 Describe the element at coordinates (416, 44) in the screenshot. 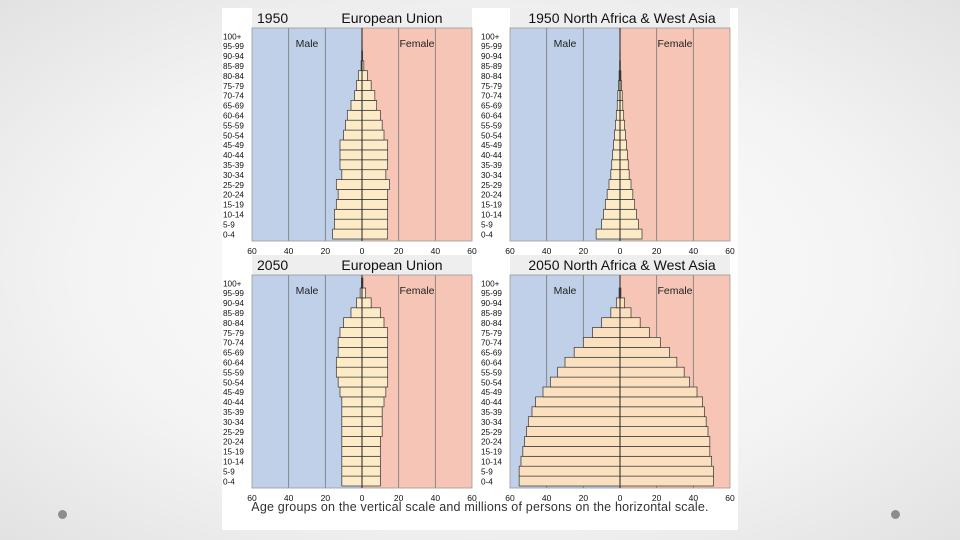

I see `female-label: Female` at that location.